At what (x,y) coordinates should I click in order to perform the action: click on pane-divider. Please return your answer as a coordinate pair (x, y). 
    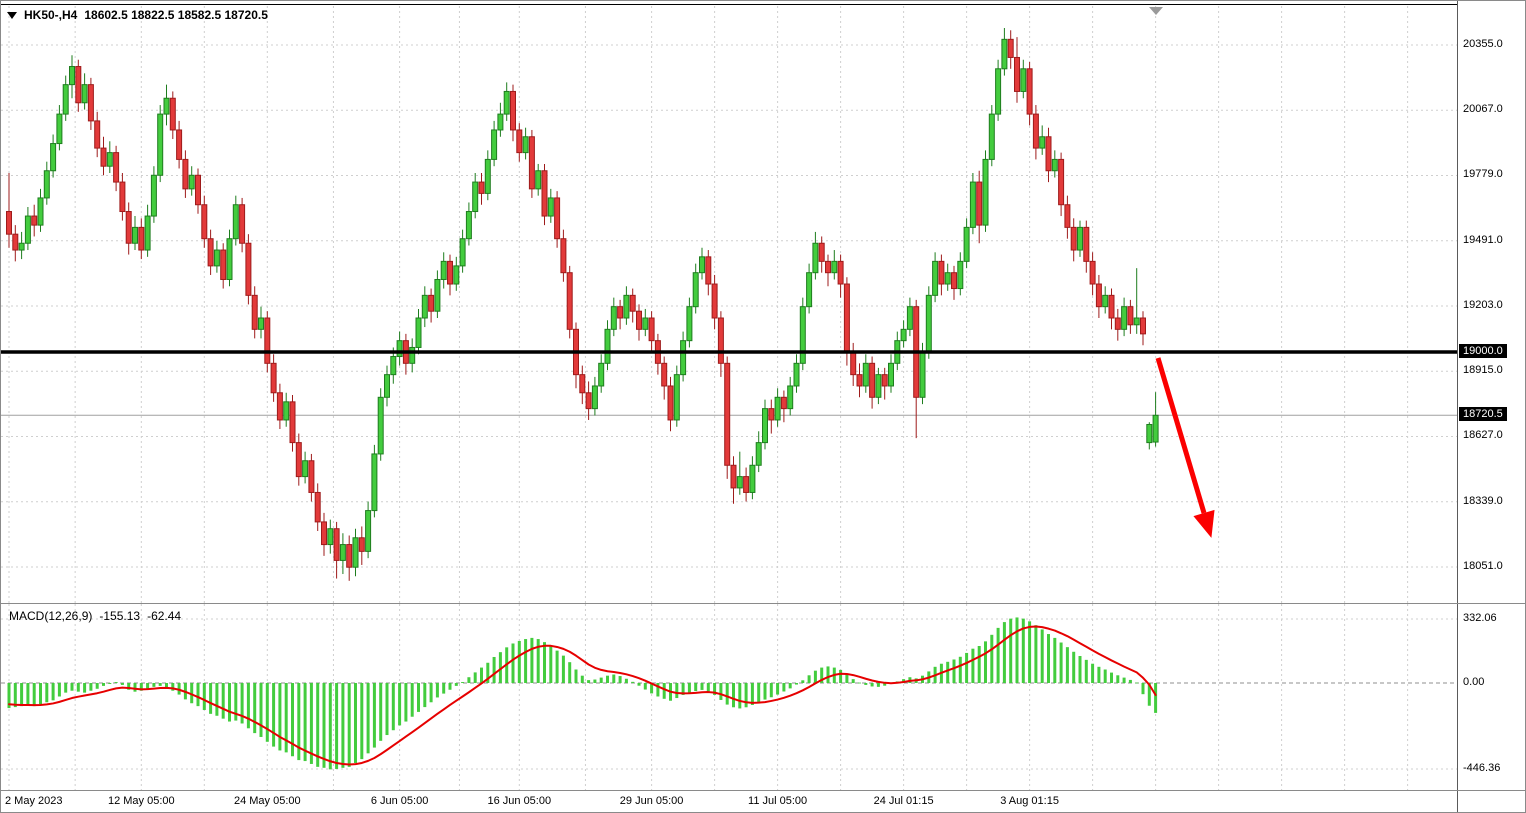
    Looking at the image, I should click on (763, 603).